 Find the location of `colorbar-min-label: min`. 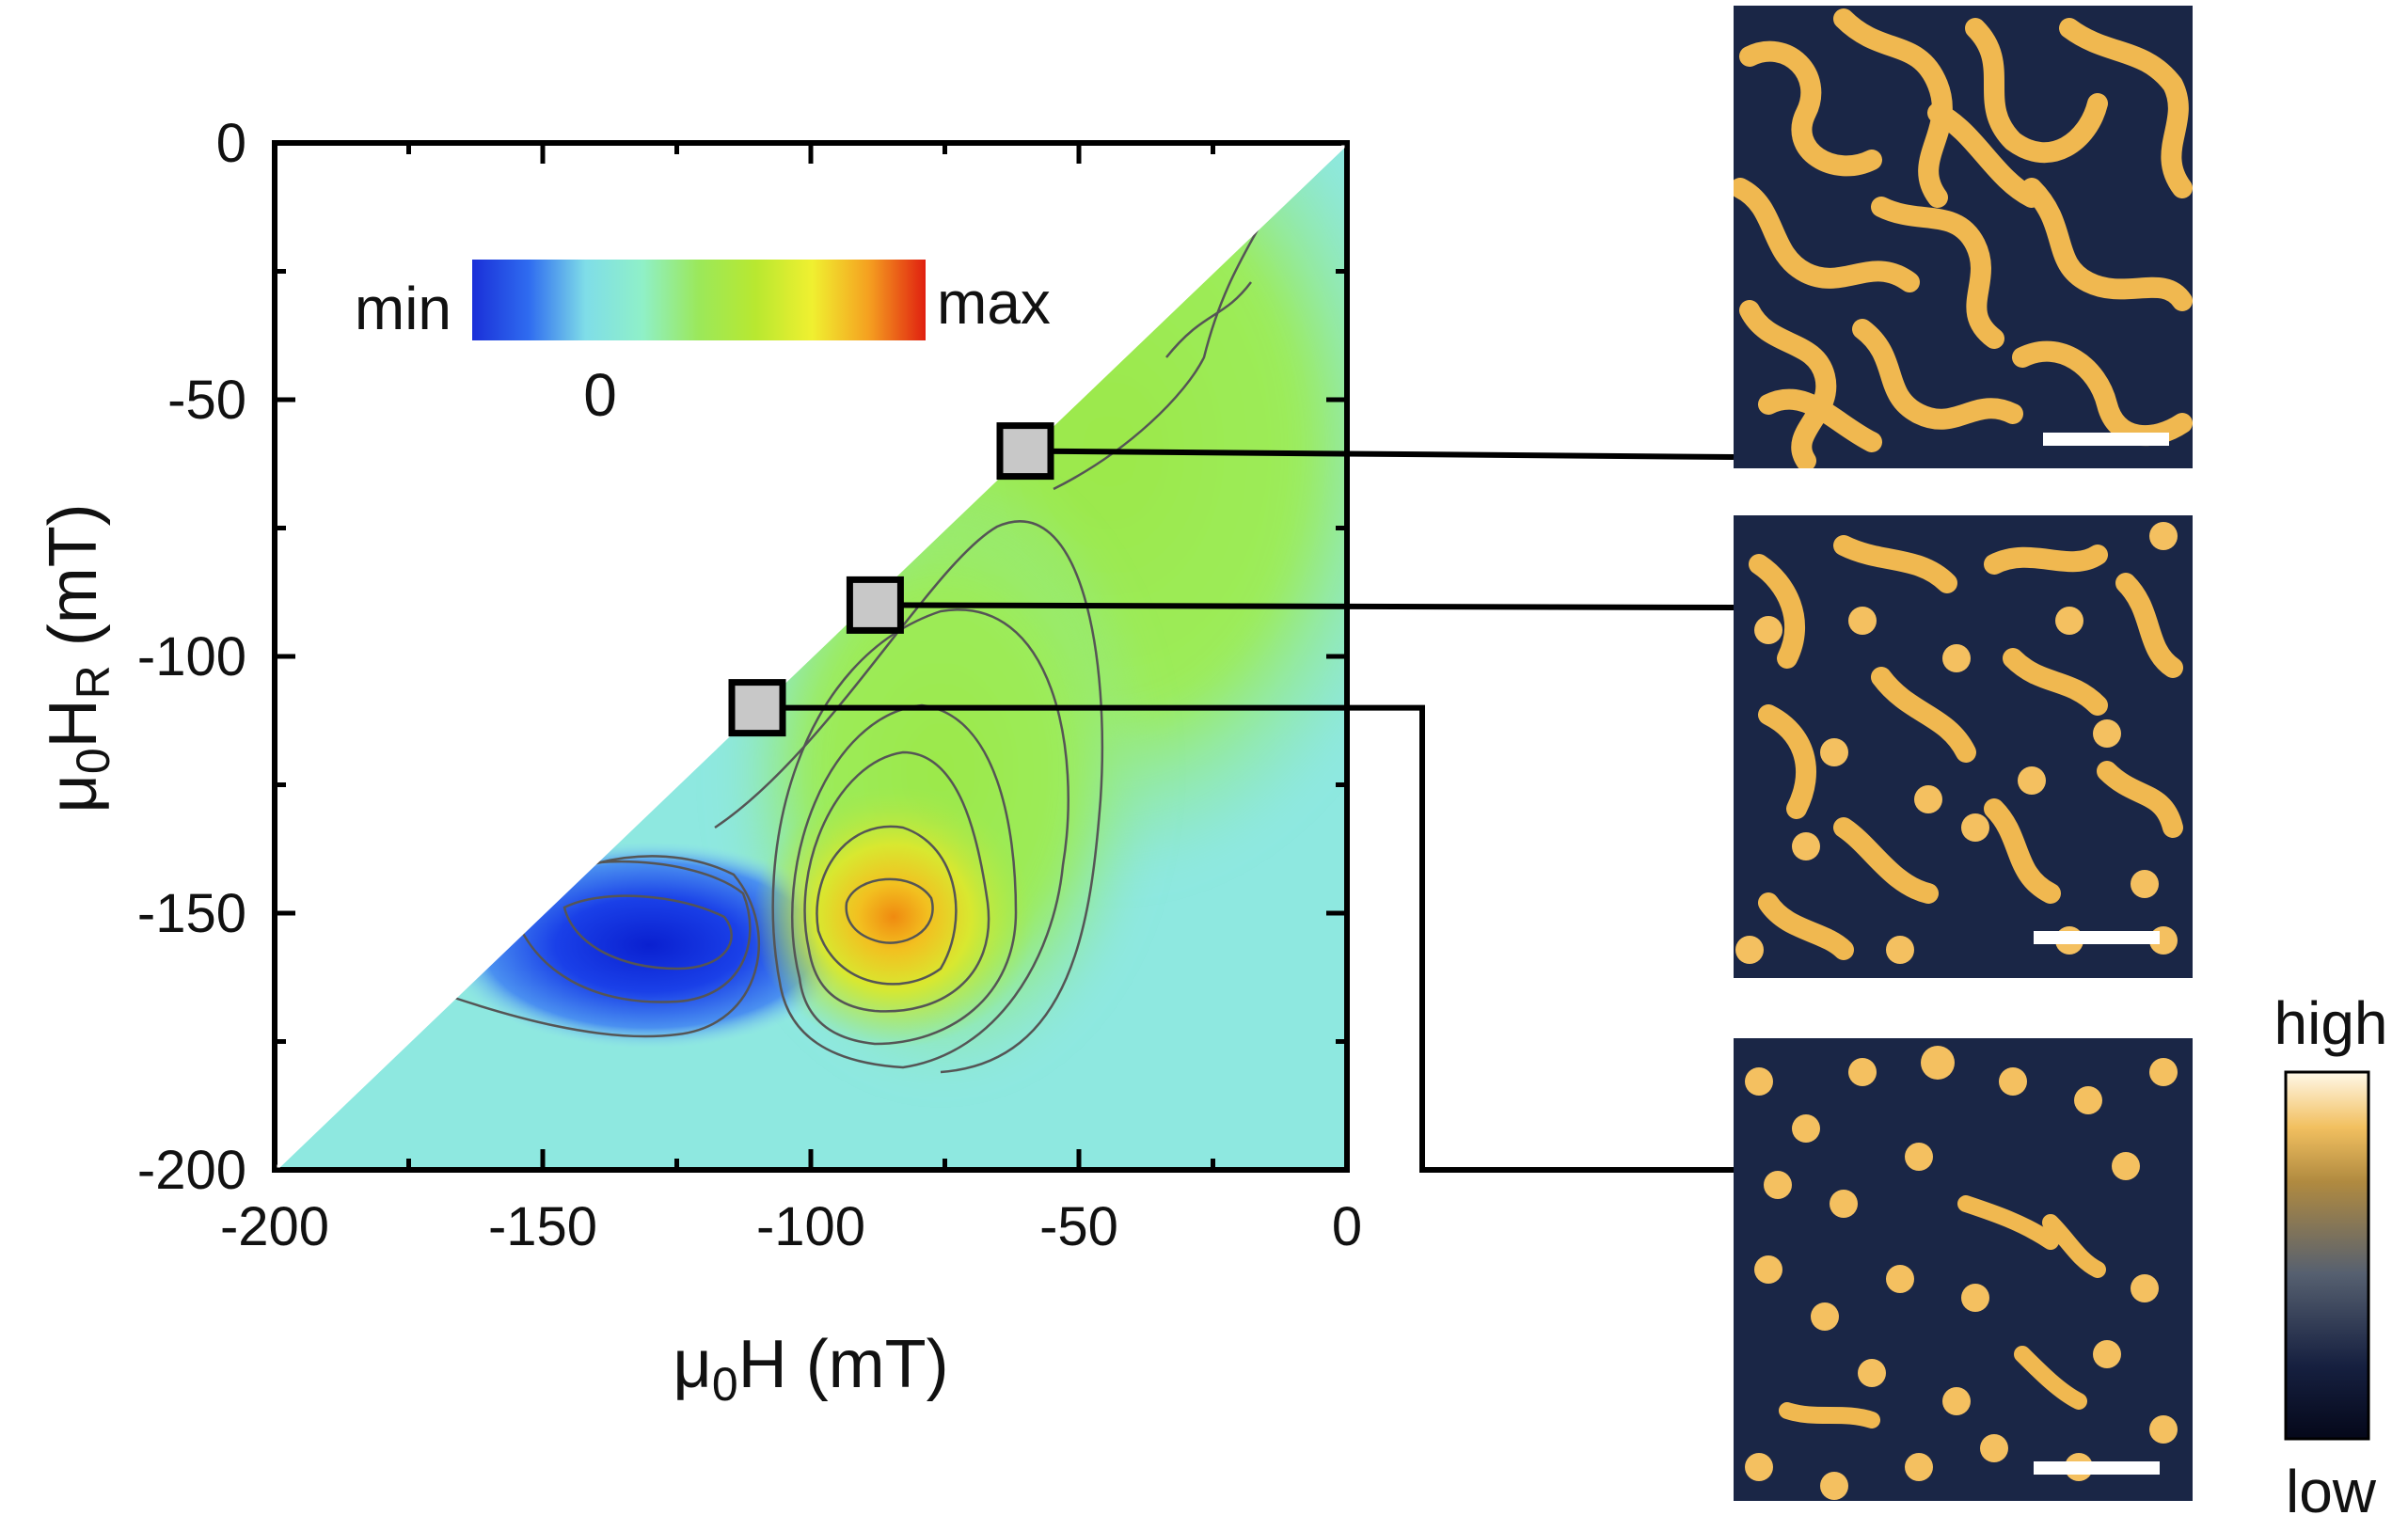

colorbar-min-label: min is located at coordinates (403, 308).